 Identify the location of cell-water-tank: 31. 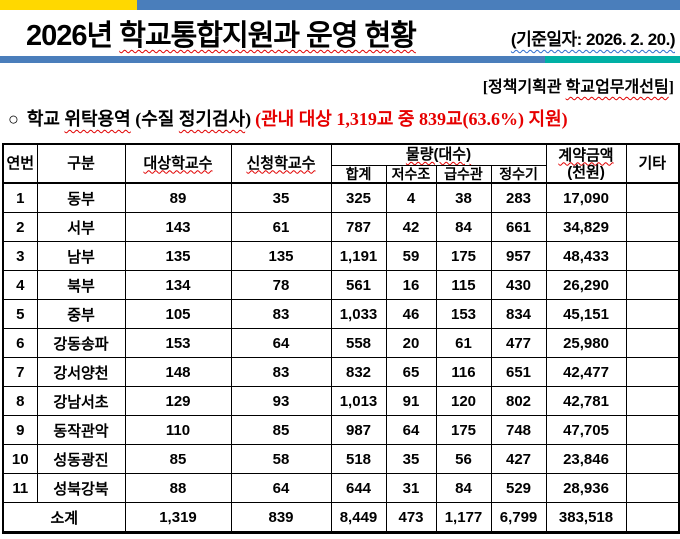
(411, 488).